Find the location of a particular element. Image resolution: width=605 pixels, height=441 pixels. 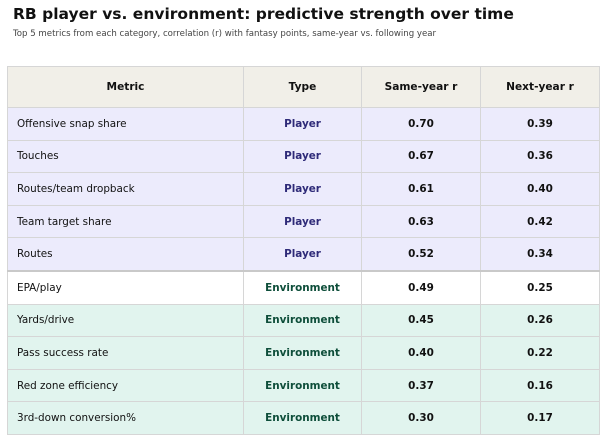

metric-cell: Red zone efficiency is located at coordinates (125, 385).